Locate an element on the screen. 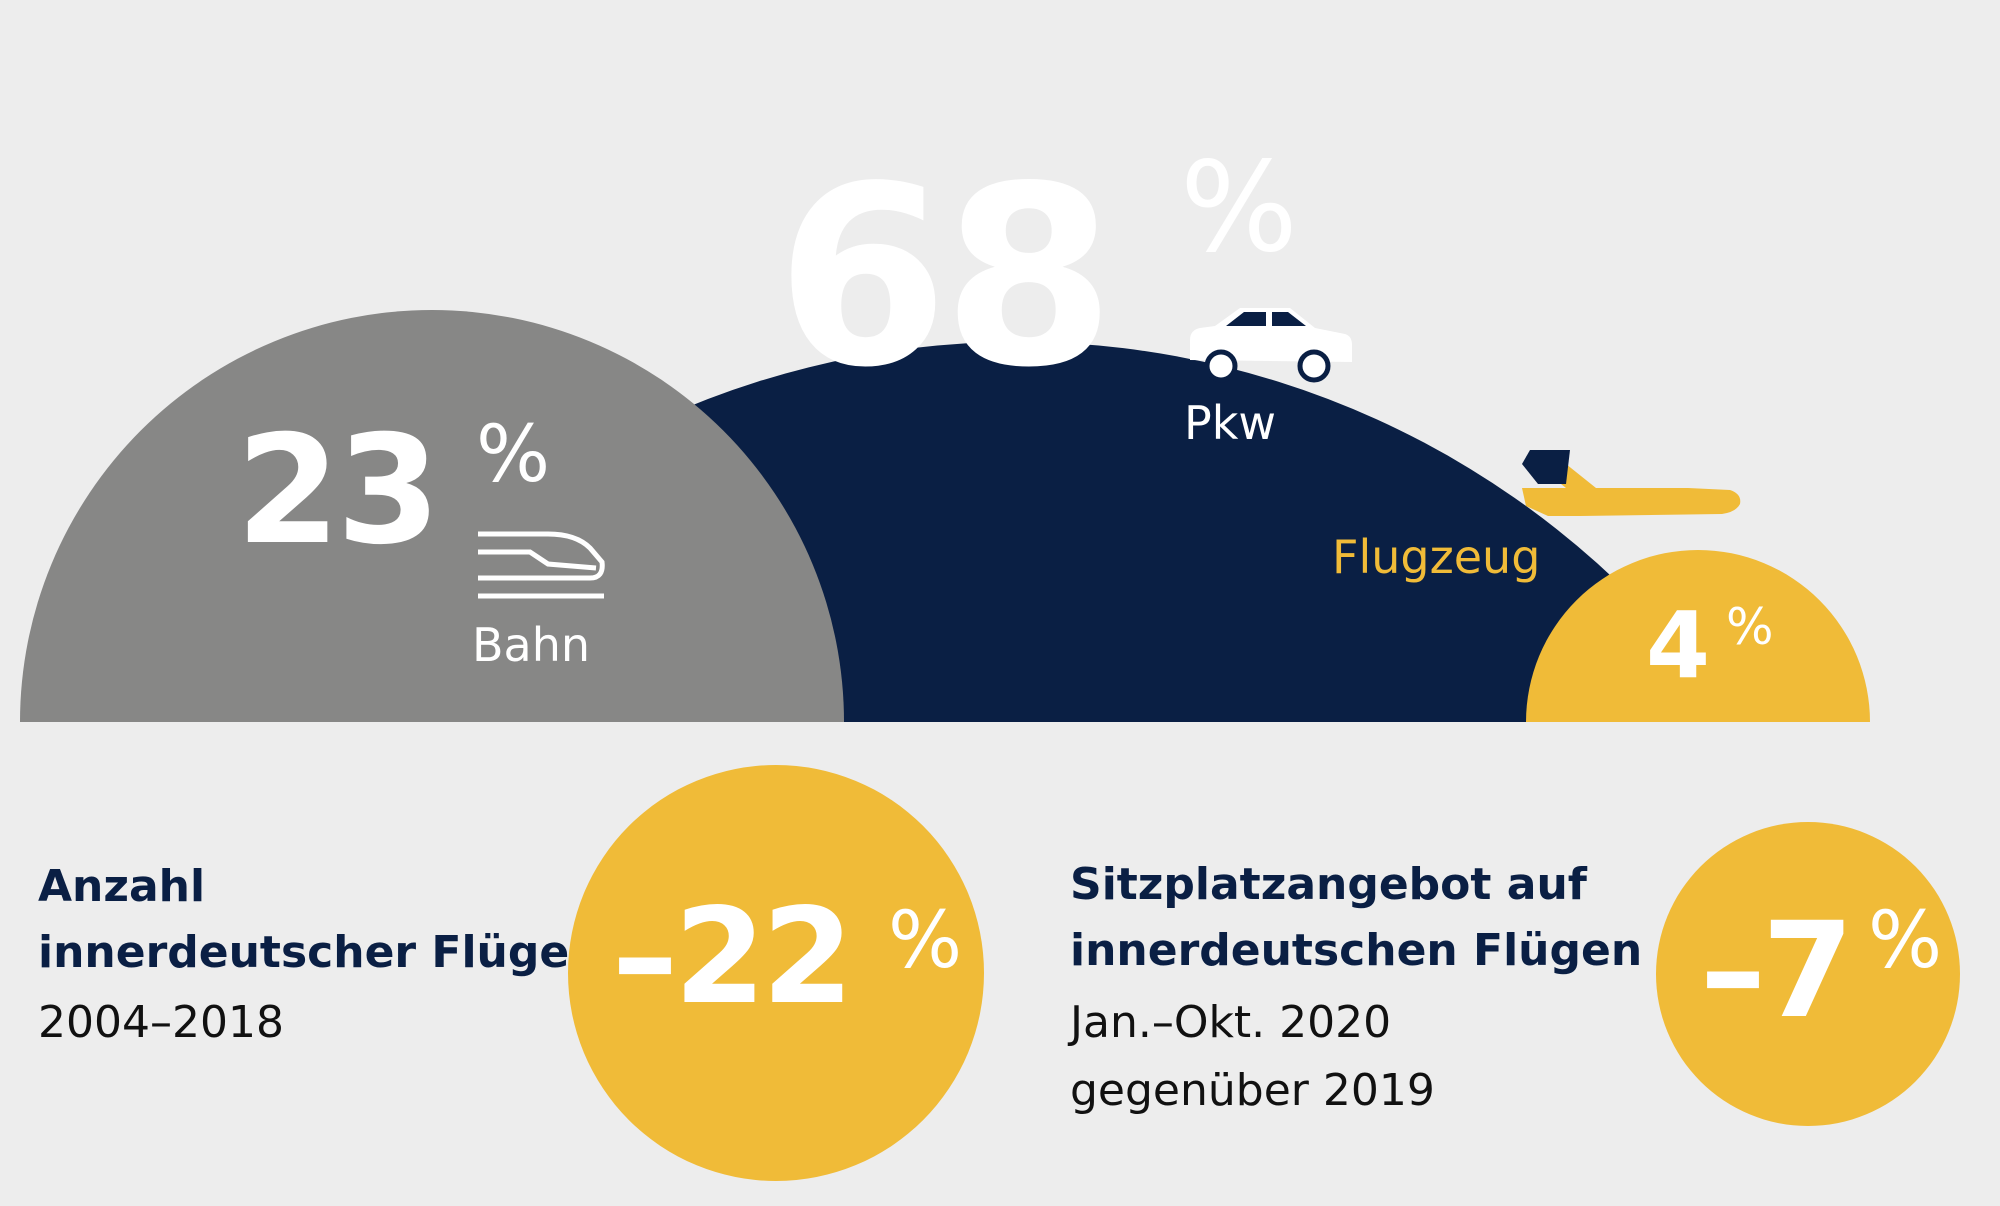 The width and height of the screenshot is (2000, 1206). flugzeug-label: Flugzeug is located at coordinates (1436, 557).